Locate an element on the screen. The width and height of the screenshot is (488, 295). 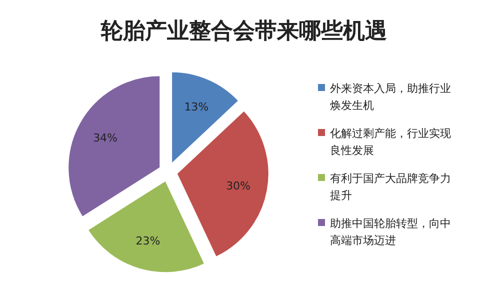
data-label: 23% is located at coordinates (148, 241).